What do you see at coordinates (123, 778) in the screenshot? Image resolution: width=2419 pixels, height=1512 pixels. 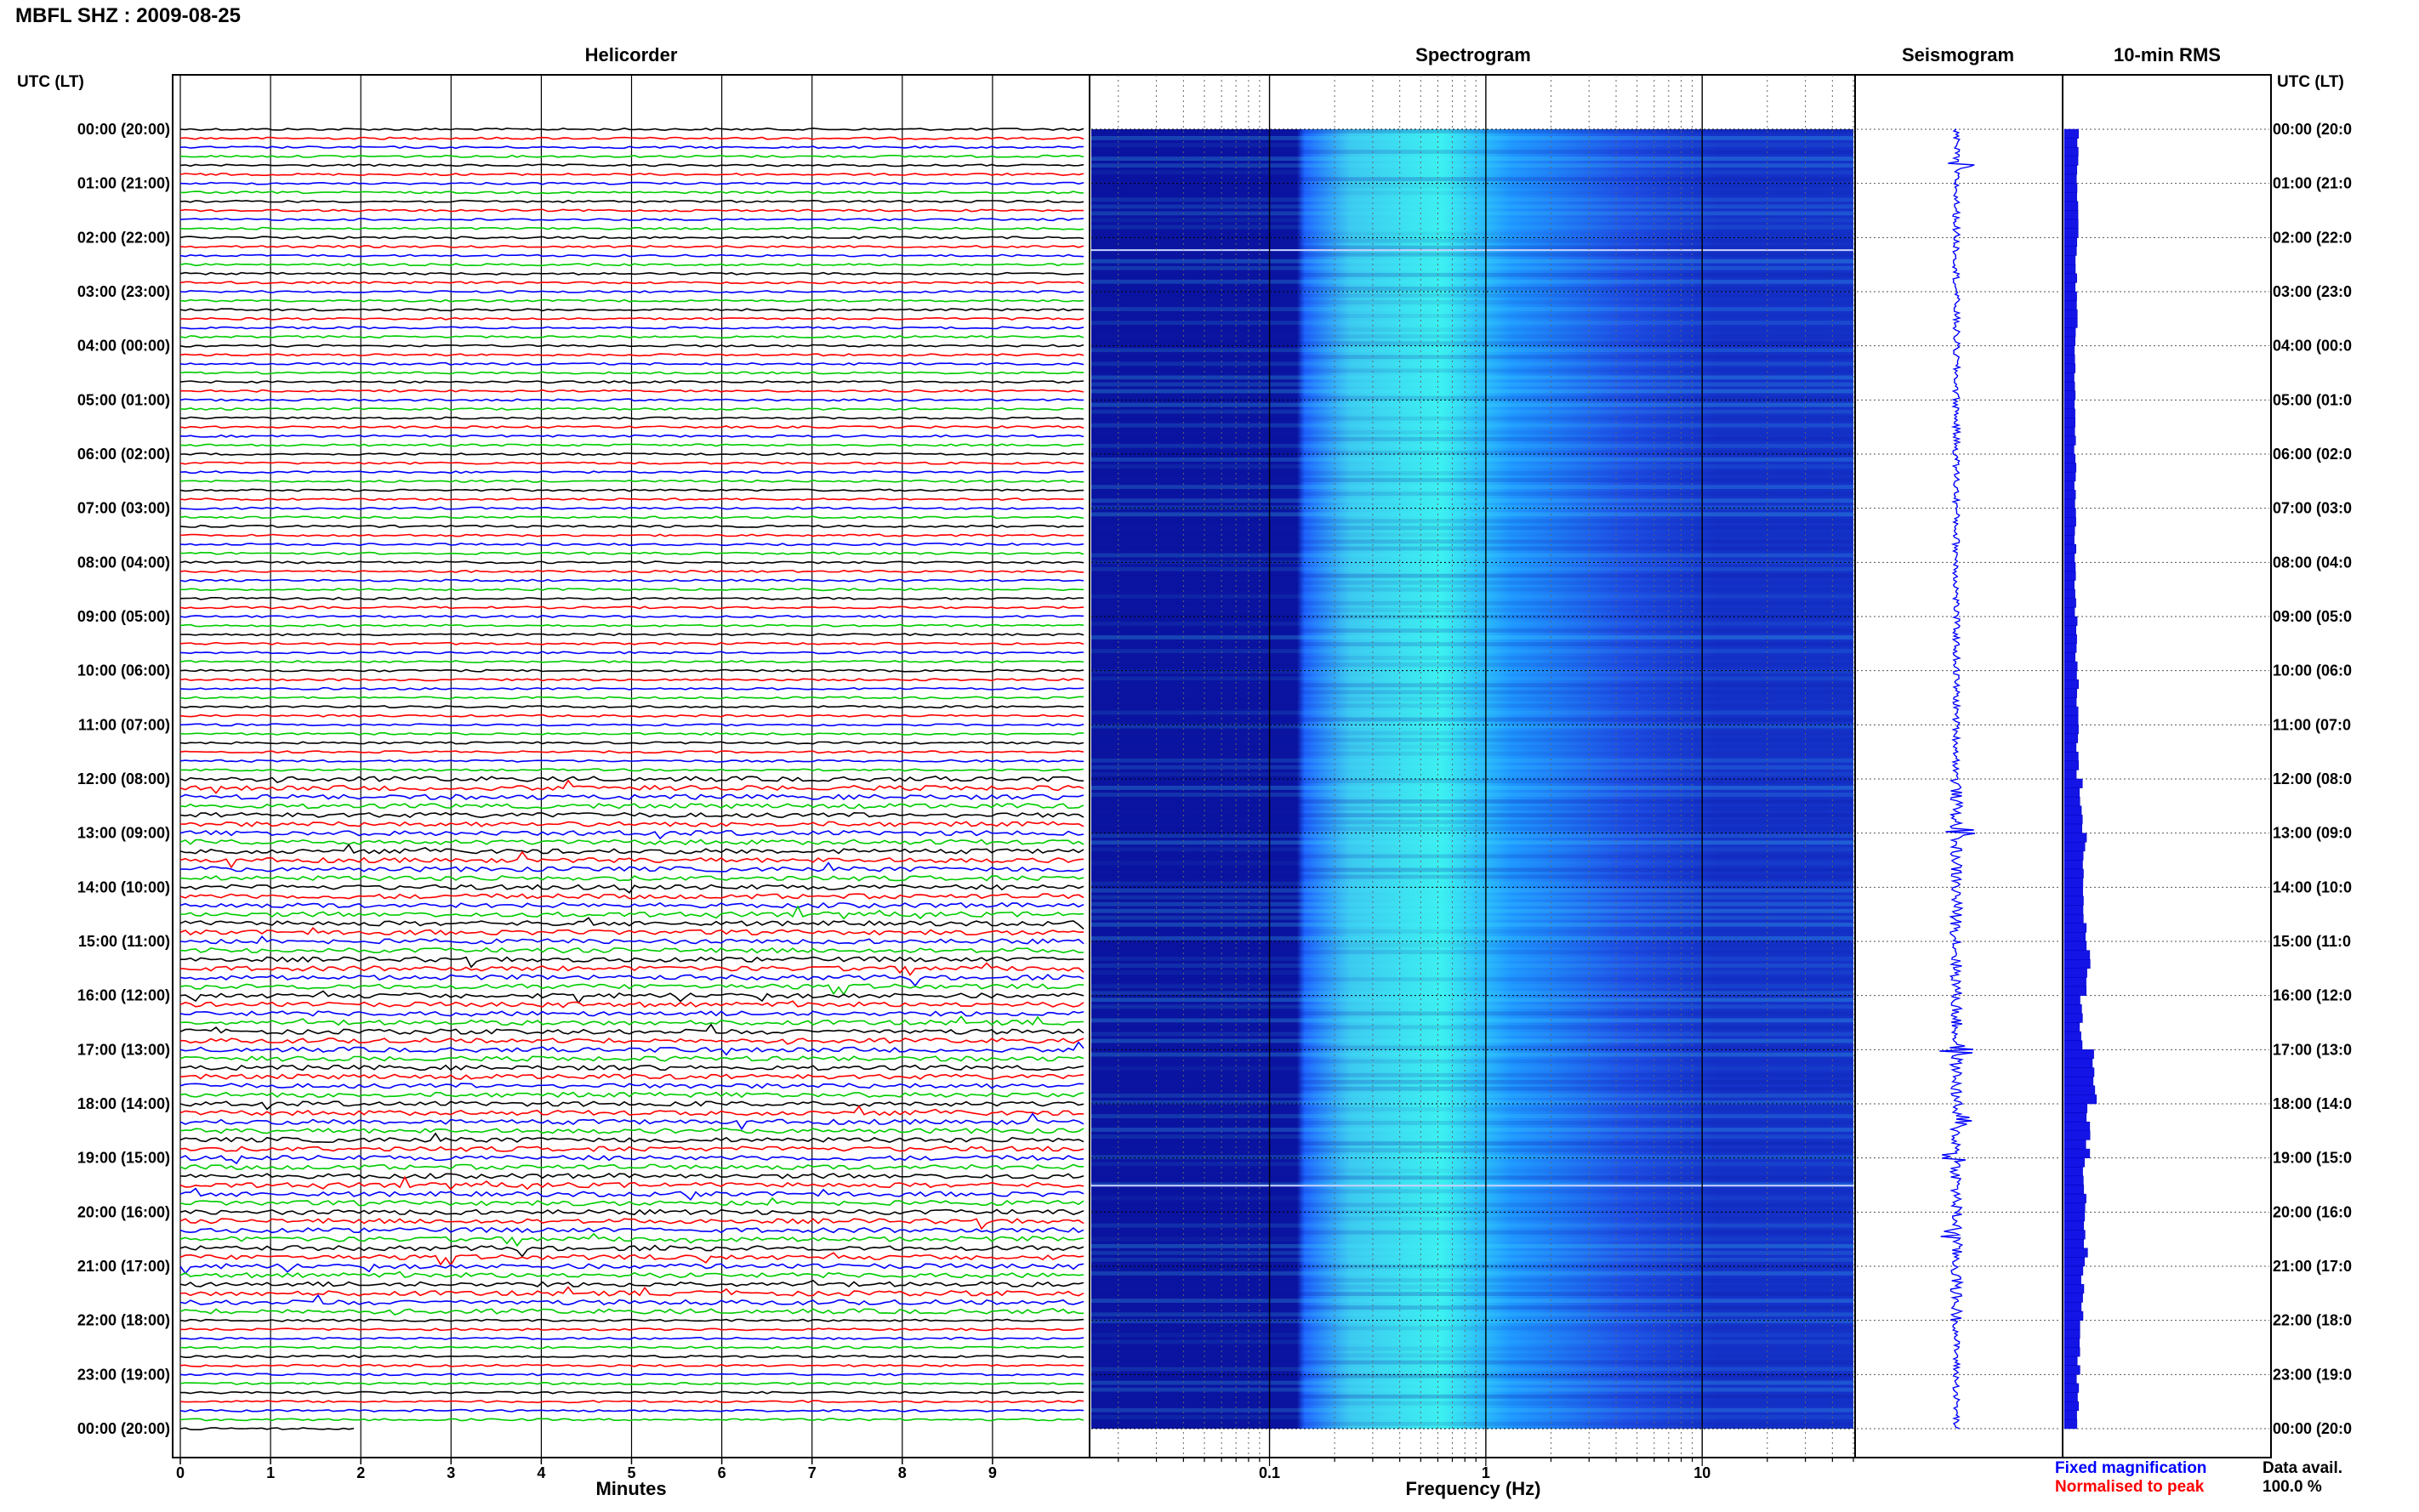 I see `time-label-left: 12:00 (08:00)` at bounding box center [123, 778].